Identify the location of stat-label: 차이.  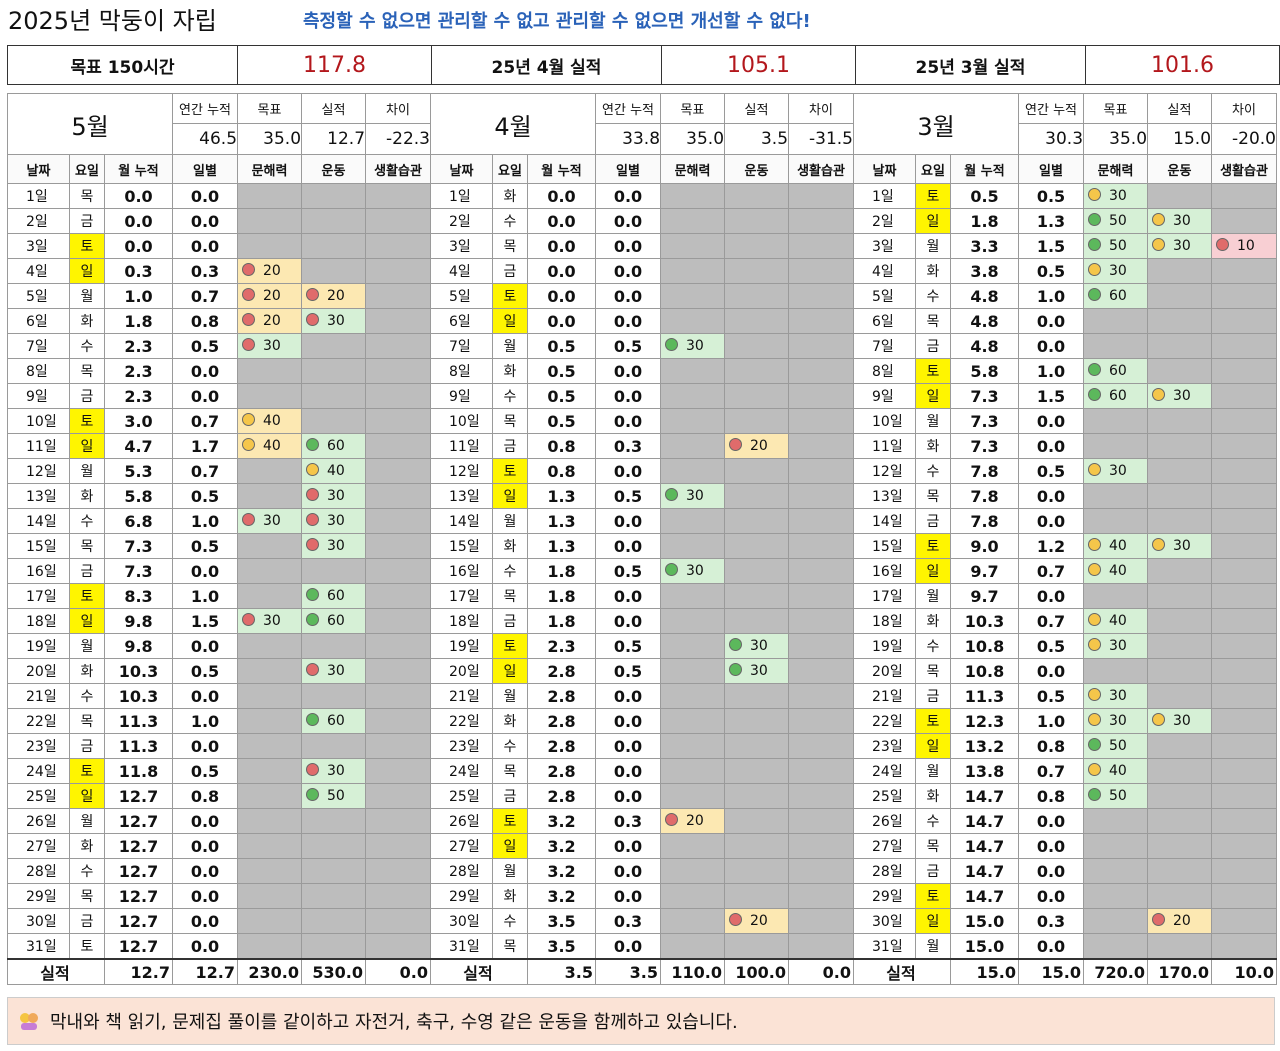
(1244, 108).